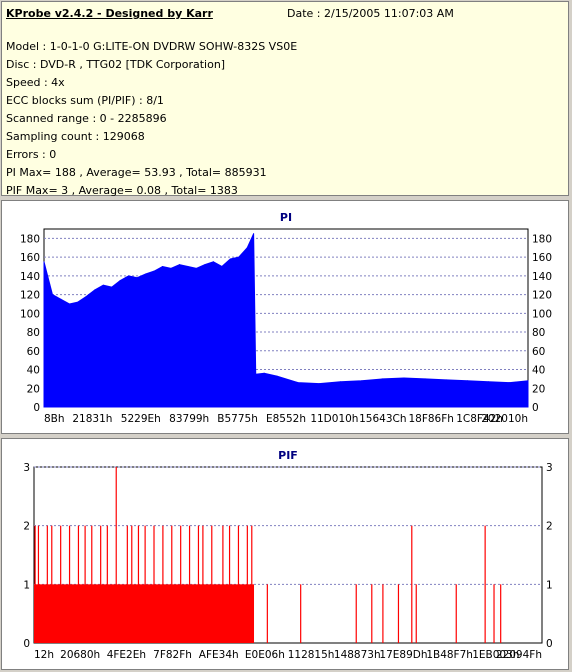 The image size is (572, 672). I want to click on x-tick-label: 112815h, so click(311, 655).